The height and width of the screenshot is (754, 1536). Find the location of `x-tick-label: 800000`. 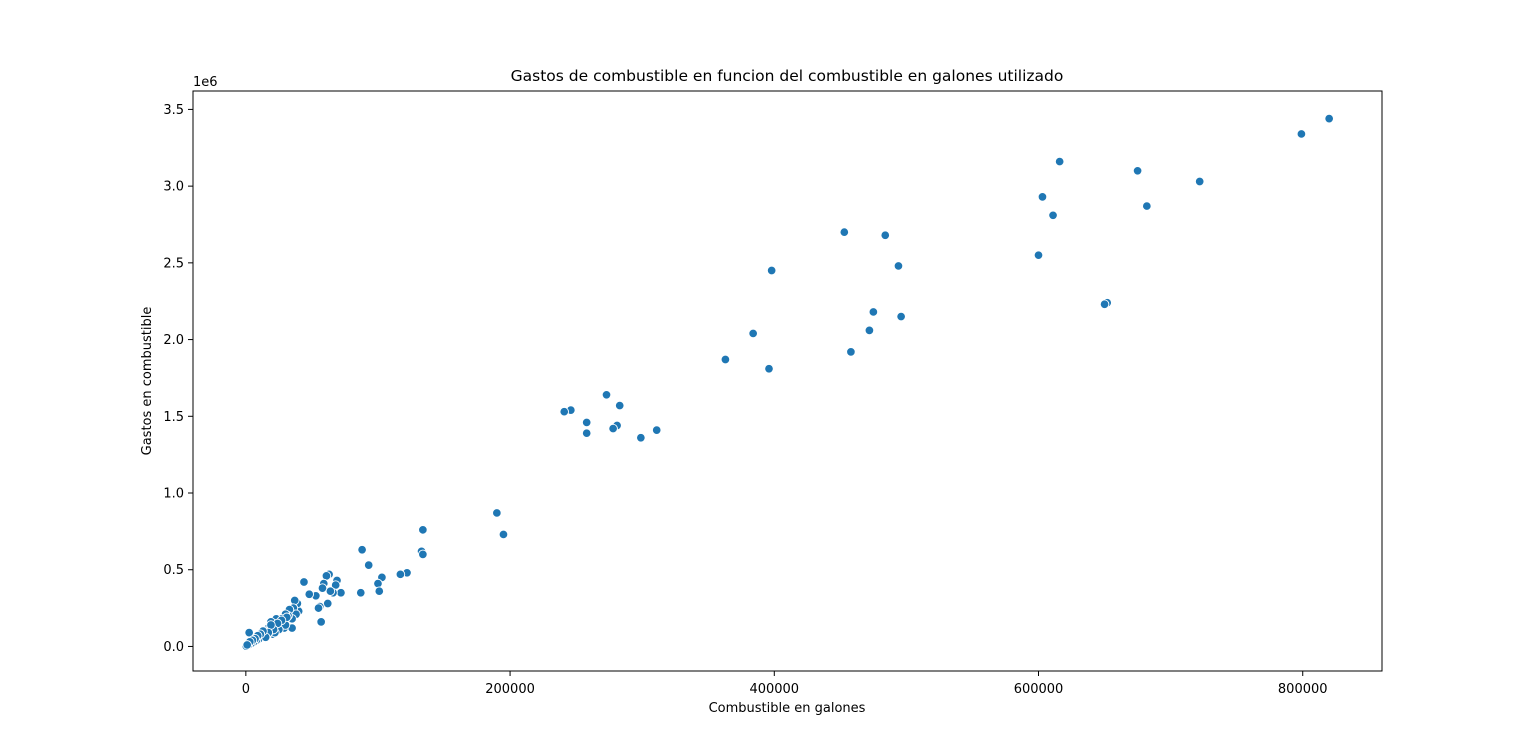

x-tick-label: 800000 is located at coordinates (1303, 689).